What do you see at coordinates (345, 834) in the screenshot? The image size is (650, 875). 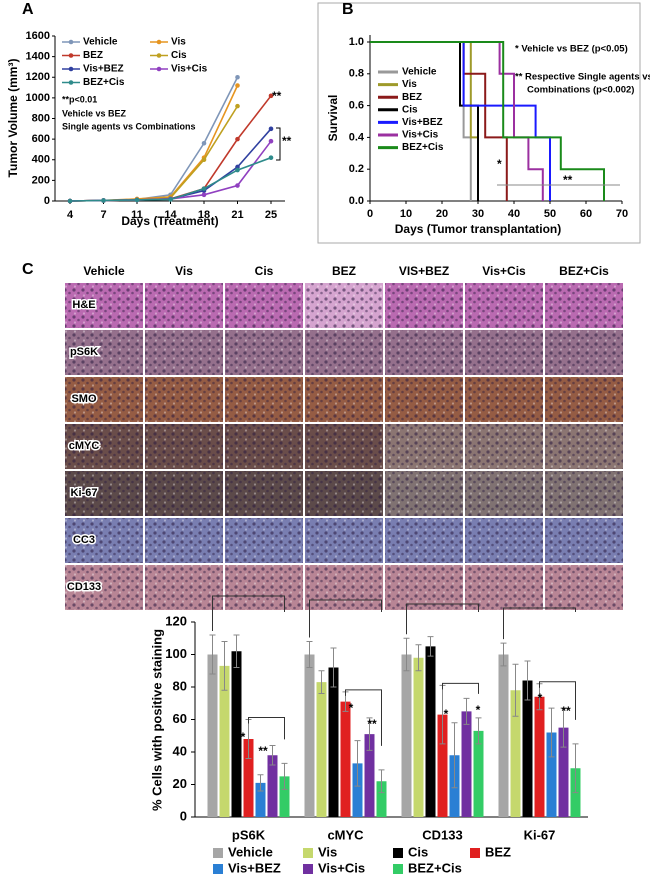 I see `x-tick-label: cMYC` at bounding box center [345, 834].